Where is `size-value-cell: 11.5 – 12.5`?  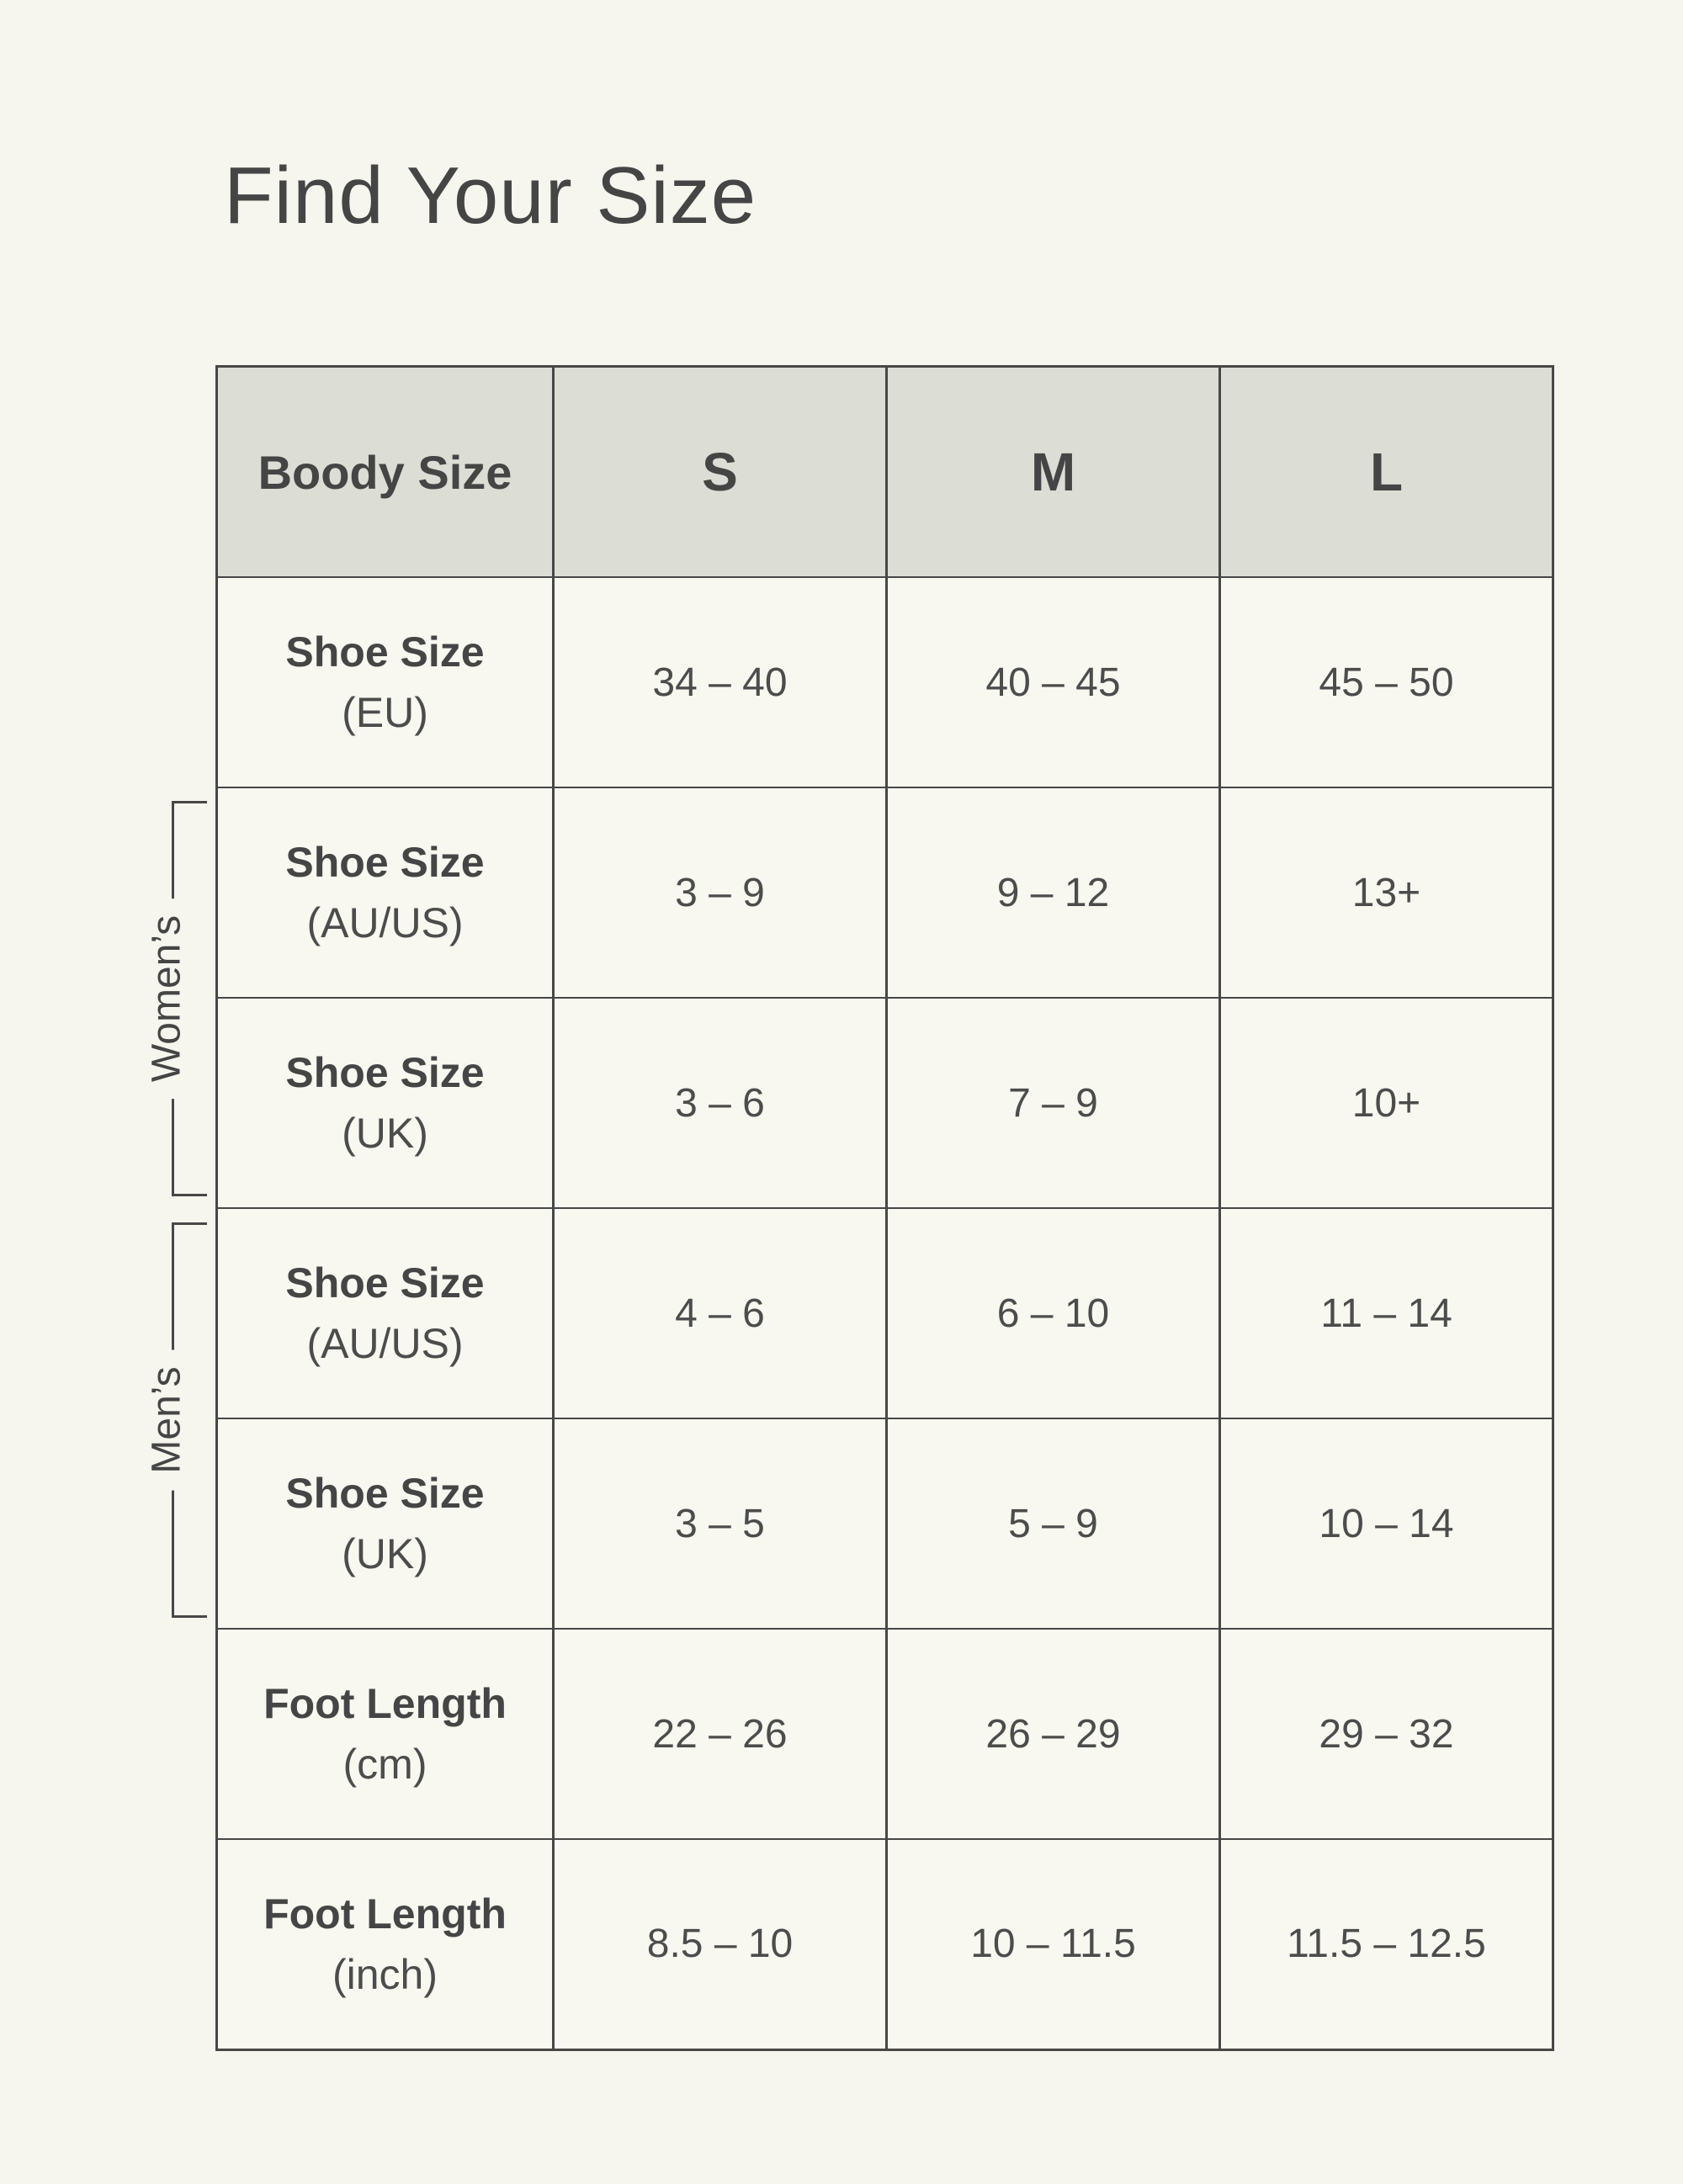
size-value-cell: 11.5 – 12.5 is located at coordinates (1386, 1944).